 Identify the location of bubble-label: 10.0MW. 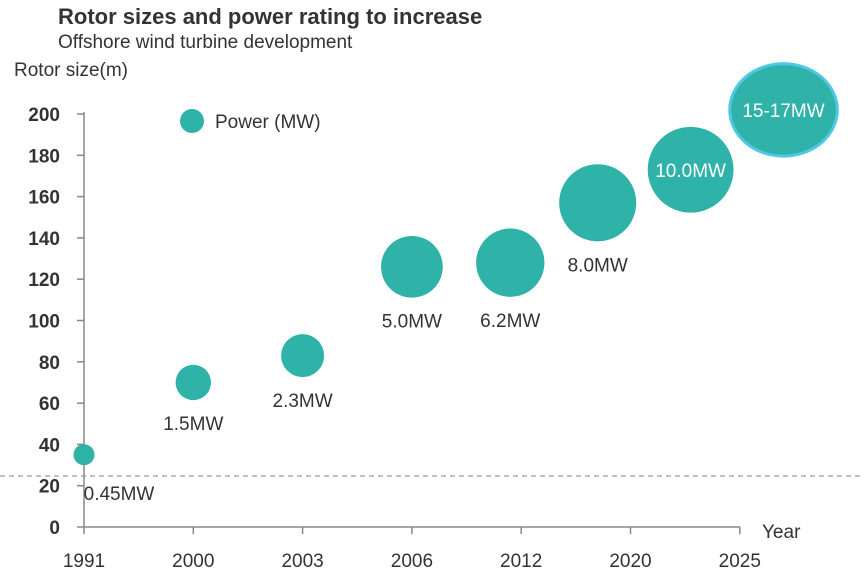
(690, 171).